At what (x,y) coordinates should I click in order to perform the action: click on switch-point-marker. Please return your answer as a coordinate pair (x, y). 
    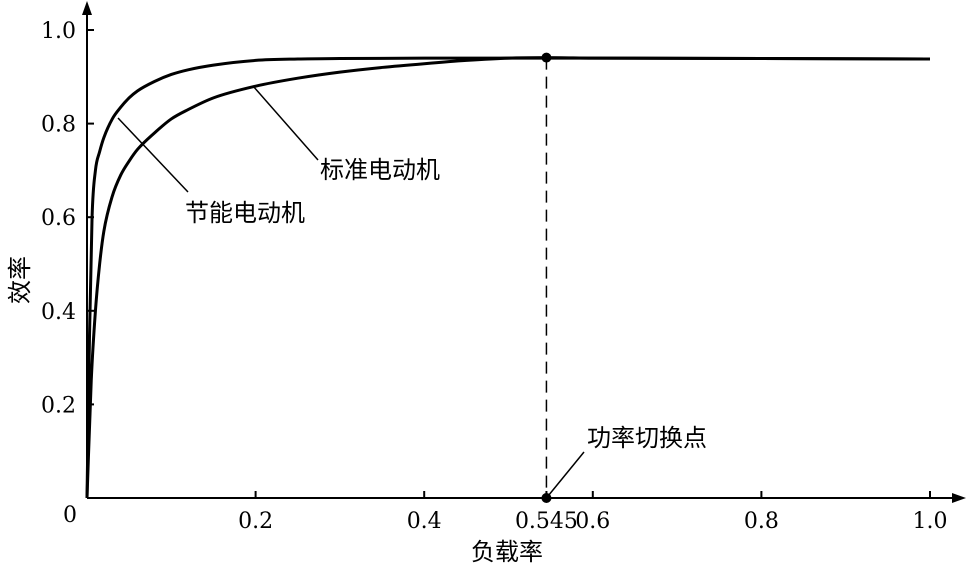
    Looking at the image, I should click on (546, 57).